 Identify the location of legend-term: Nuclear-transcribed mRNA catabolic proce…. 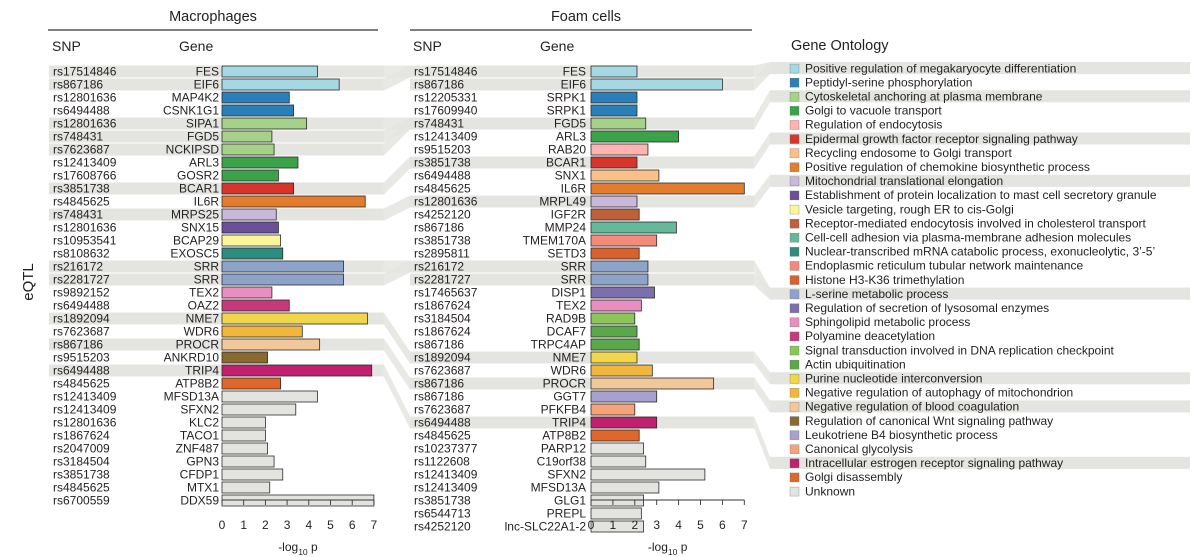
(980, 252).